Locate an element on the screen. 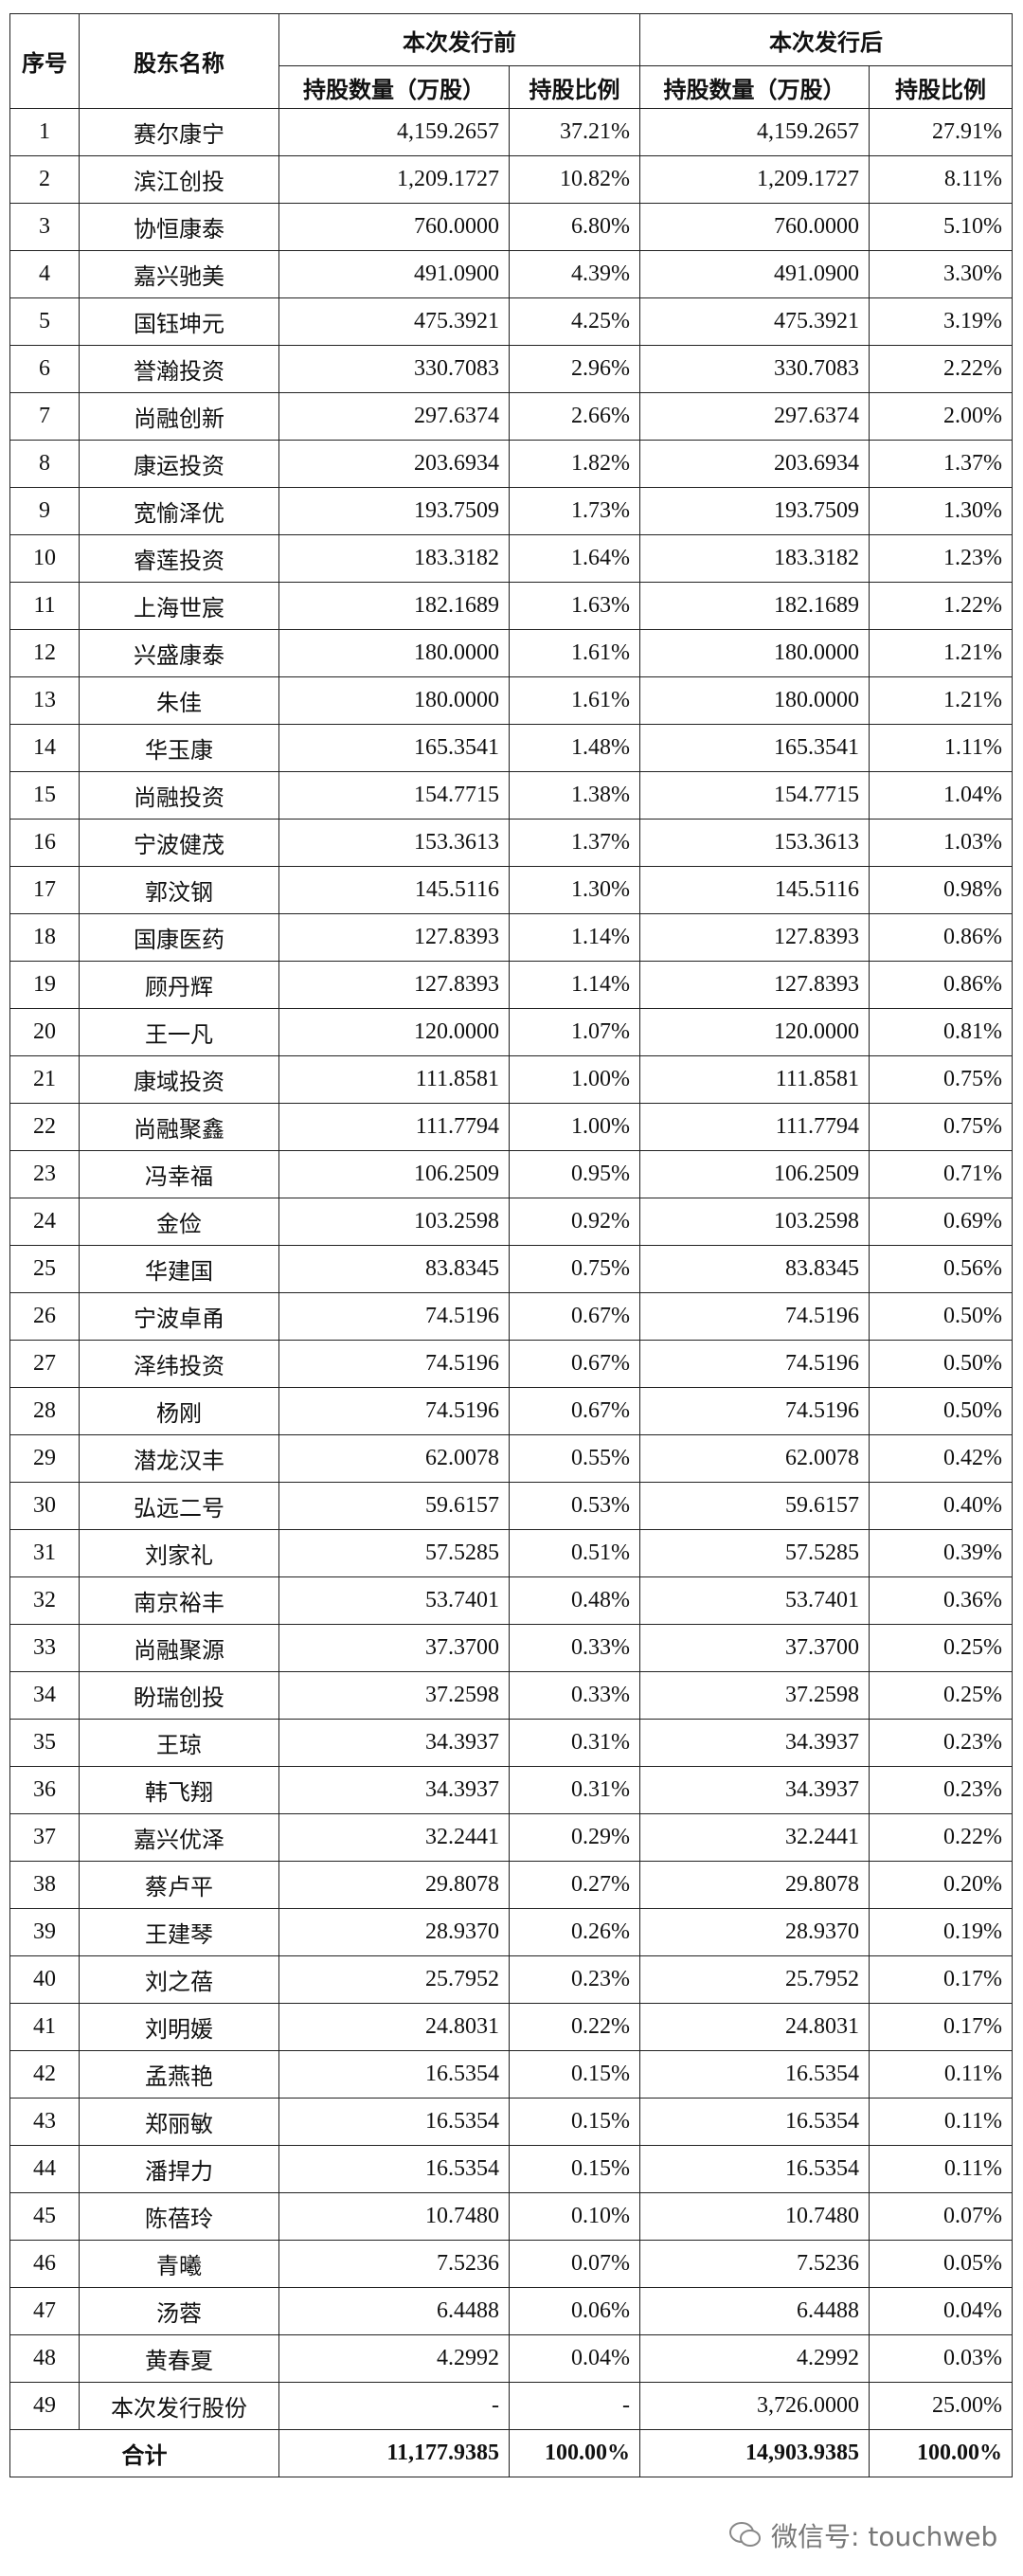  table-cell: 12 is located at coordinates (44, 653).